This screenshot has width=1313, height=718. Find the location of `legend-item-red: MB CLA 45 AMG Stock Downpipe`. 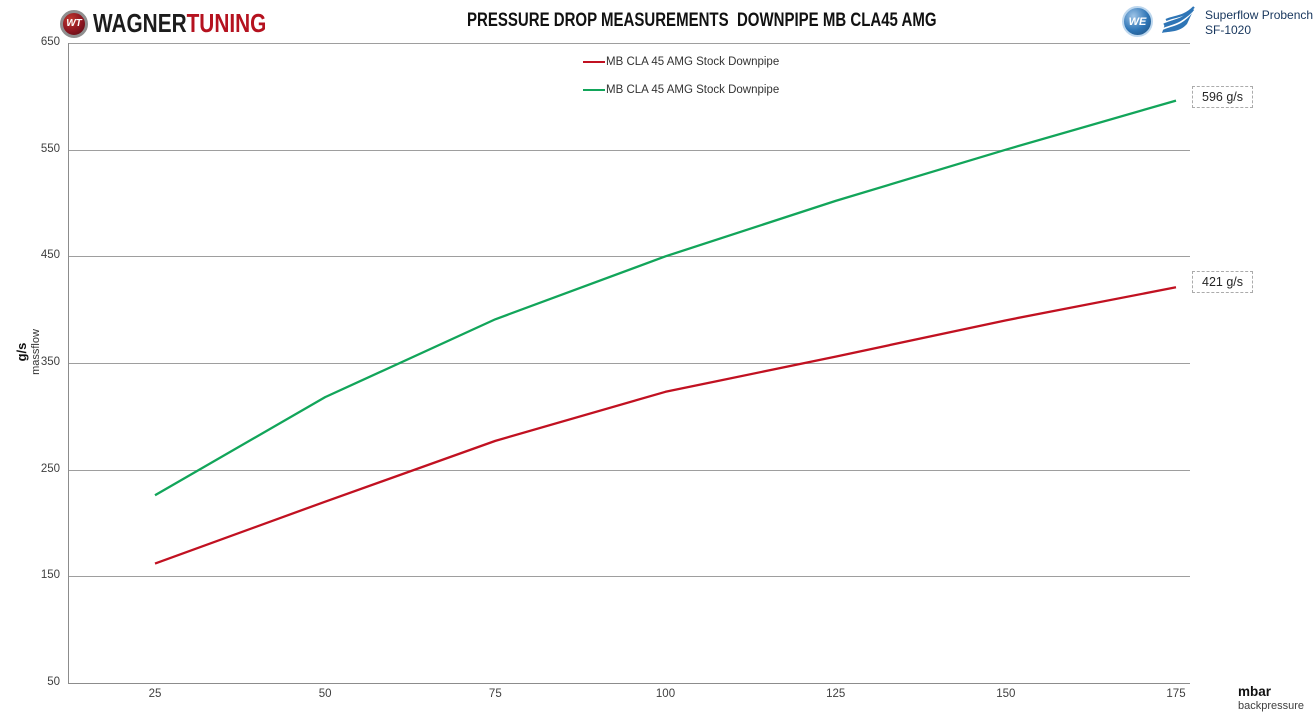

legend-item-red: MB CLA 45 AMG Stock Downpipe is located at coordinates (681, 61).